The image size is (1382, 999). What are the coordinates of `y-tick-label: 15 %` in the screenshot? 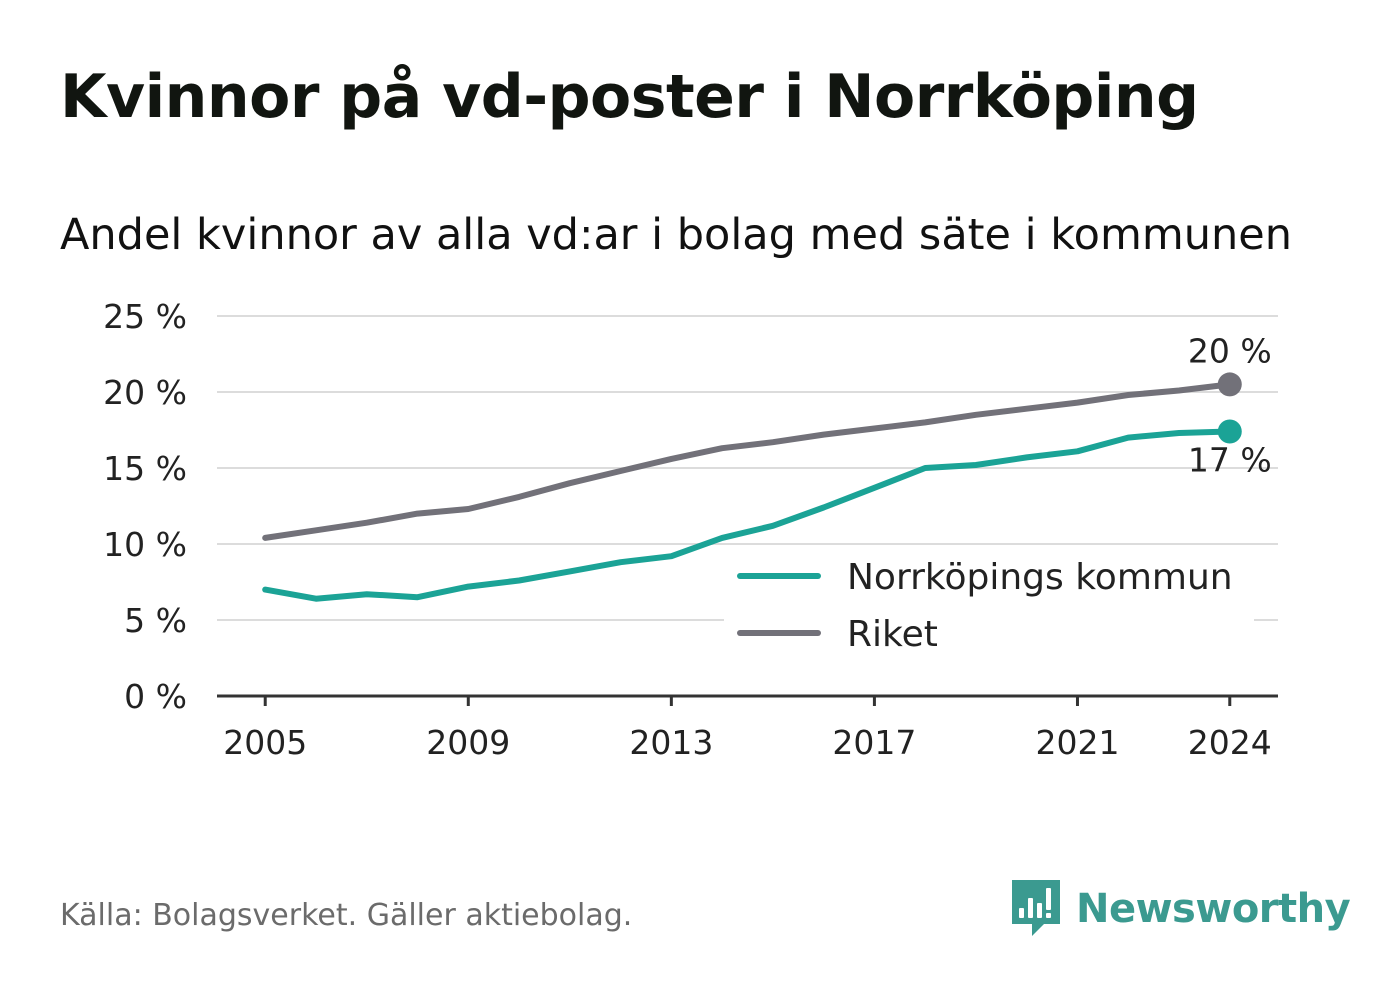 It's located at (145, 468).